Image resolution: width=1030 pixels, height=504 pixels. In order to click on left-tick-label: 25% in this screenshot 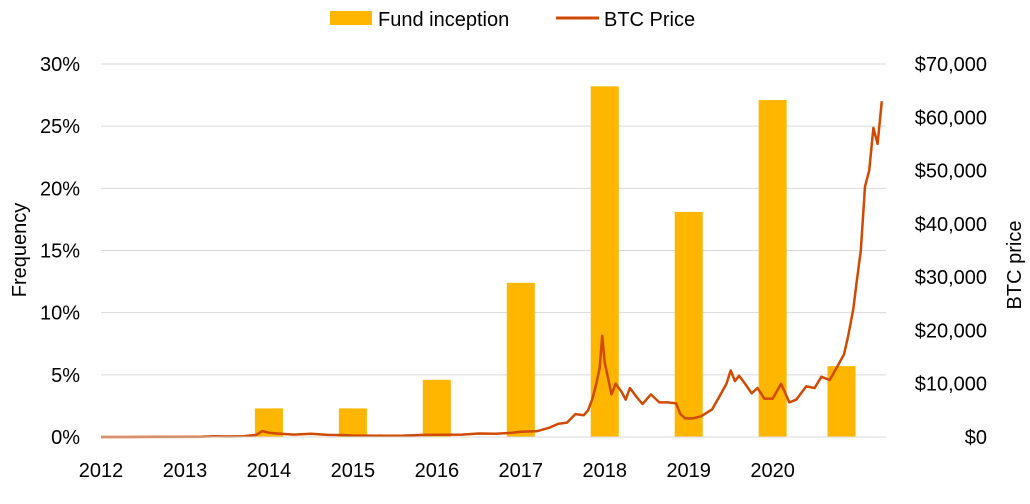, I will do `click(60, 127)`.